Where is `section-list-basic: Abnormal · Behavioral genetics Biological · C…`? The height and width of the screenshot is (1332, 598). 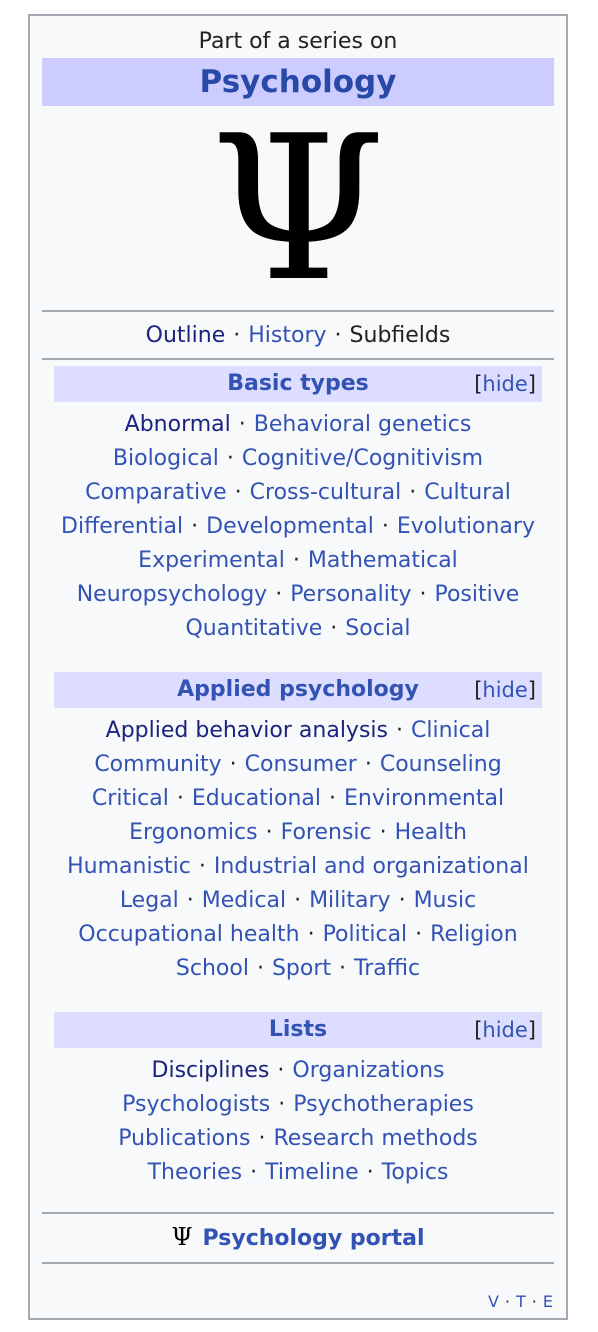 section-list-basic: Abnormal · Behavioral genetics Biological · C… is located at coordinates (298, 527).